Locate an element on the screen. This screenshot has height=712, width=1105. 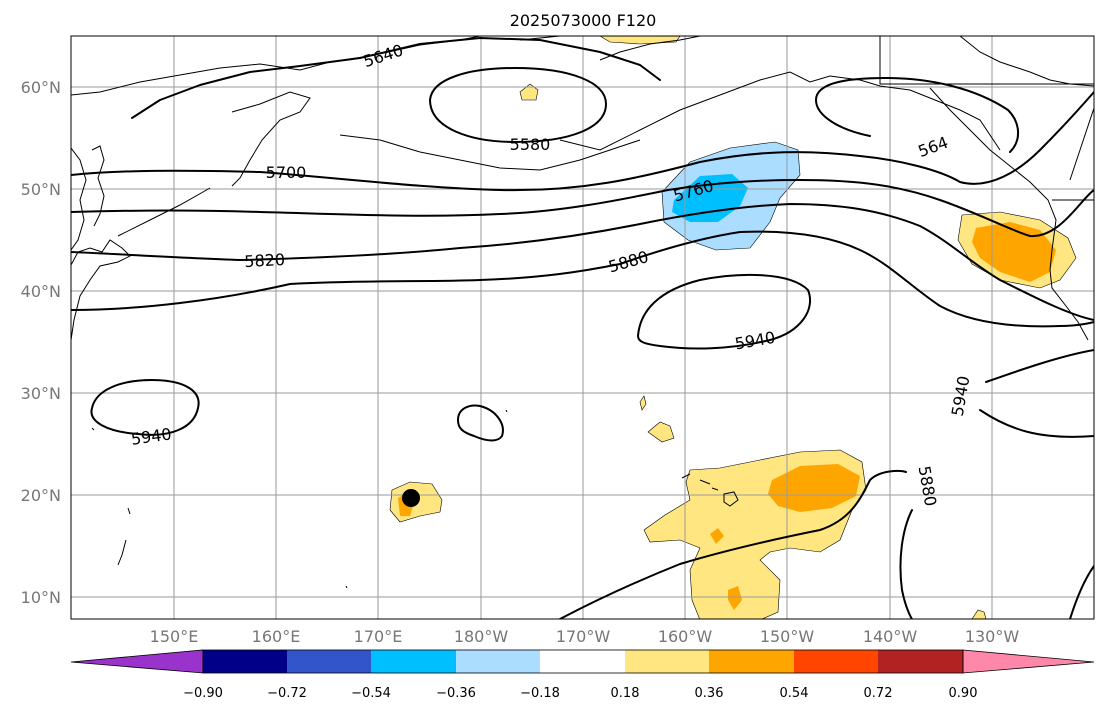
lon-label-150e: 150°E is located at coordinates (174, 636).